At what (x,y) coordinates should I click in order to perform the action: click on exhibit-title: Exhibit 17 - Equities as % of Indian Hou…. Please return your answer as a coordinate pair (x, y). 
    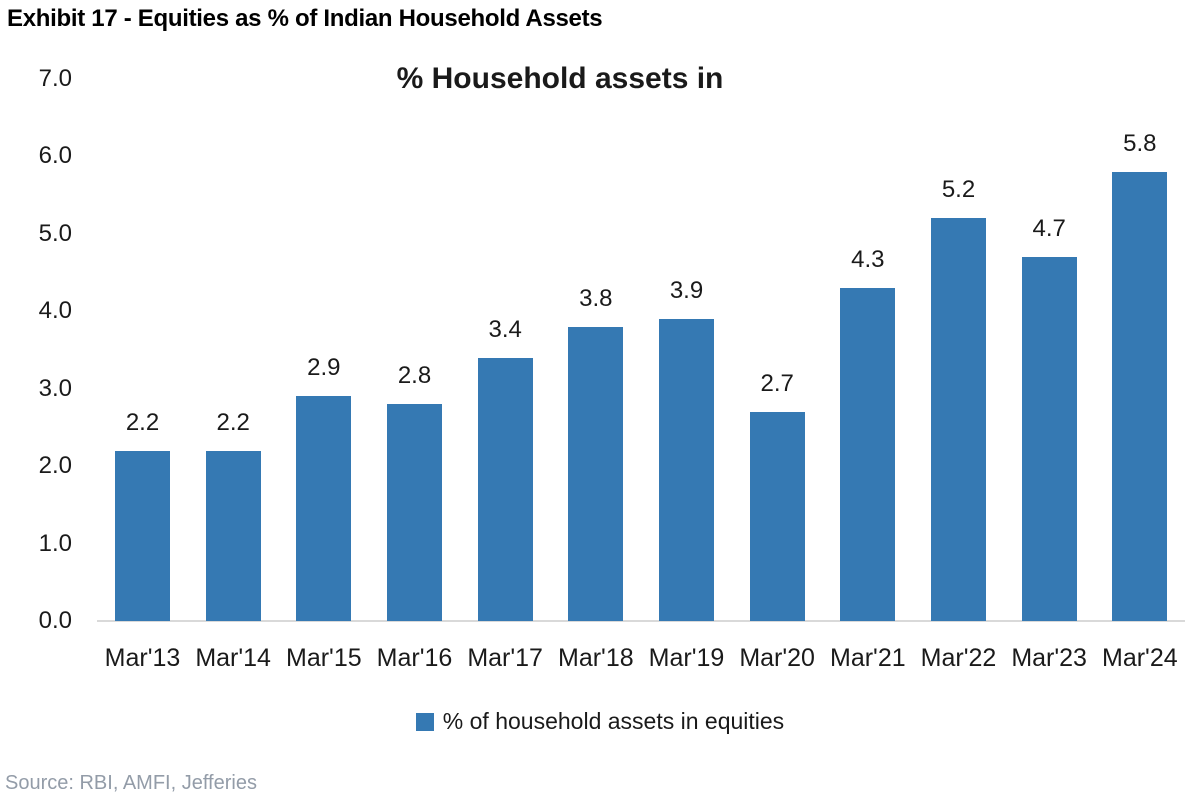
    Looking at the image, I should click on (305, 18).